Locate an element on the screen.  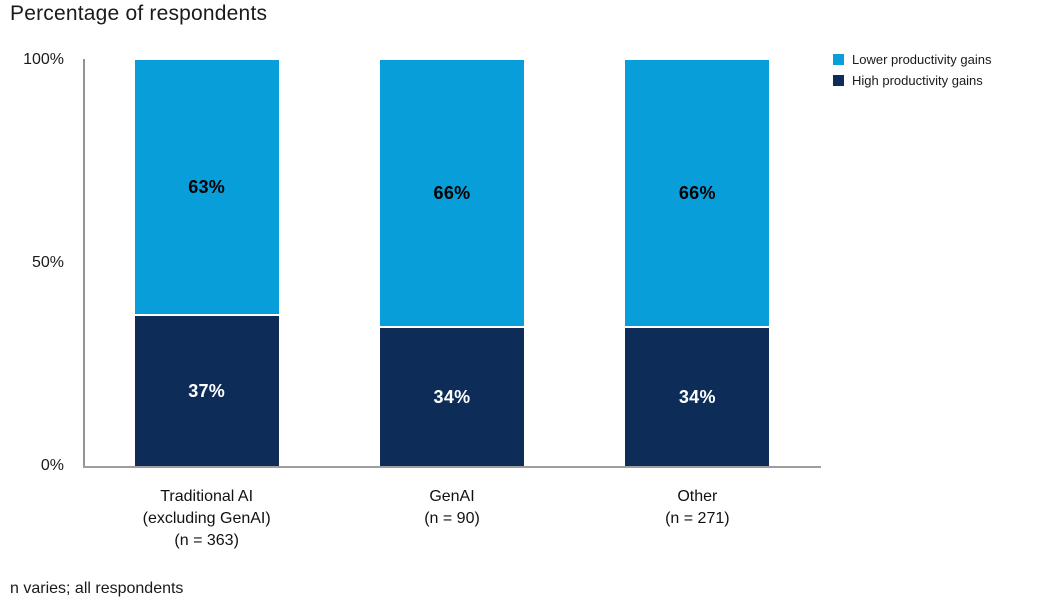
bar-3: 66% 34% is located at coordinates (697, 263).